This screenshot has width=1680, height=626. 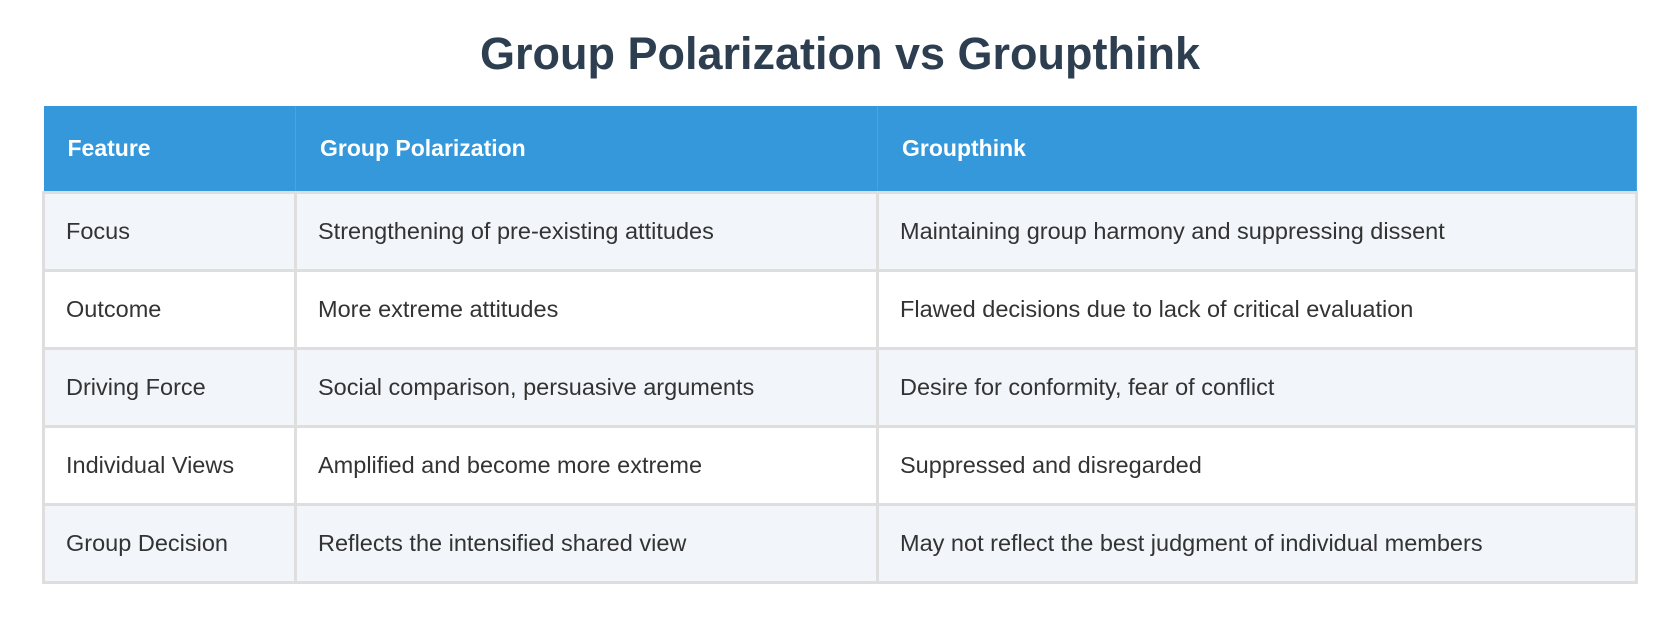 What do you see at coordinates (586, 149) in the screenshot?
I see `header-group-polarization: Group Polarization` at bounding box center [586, 149].